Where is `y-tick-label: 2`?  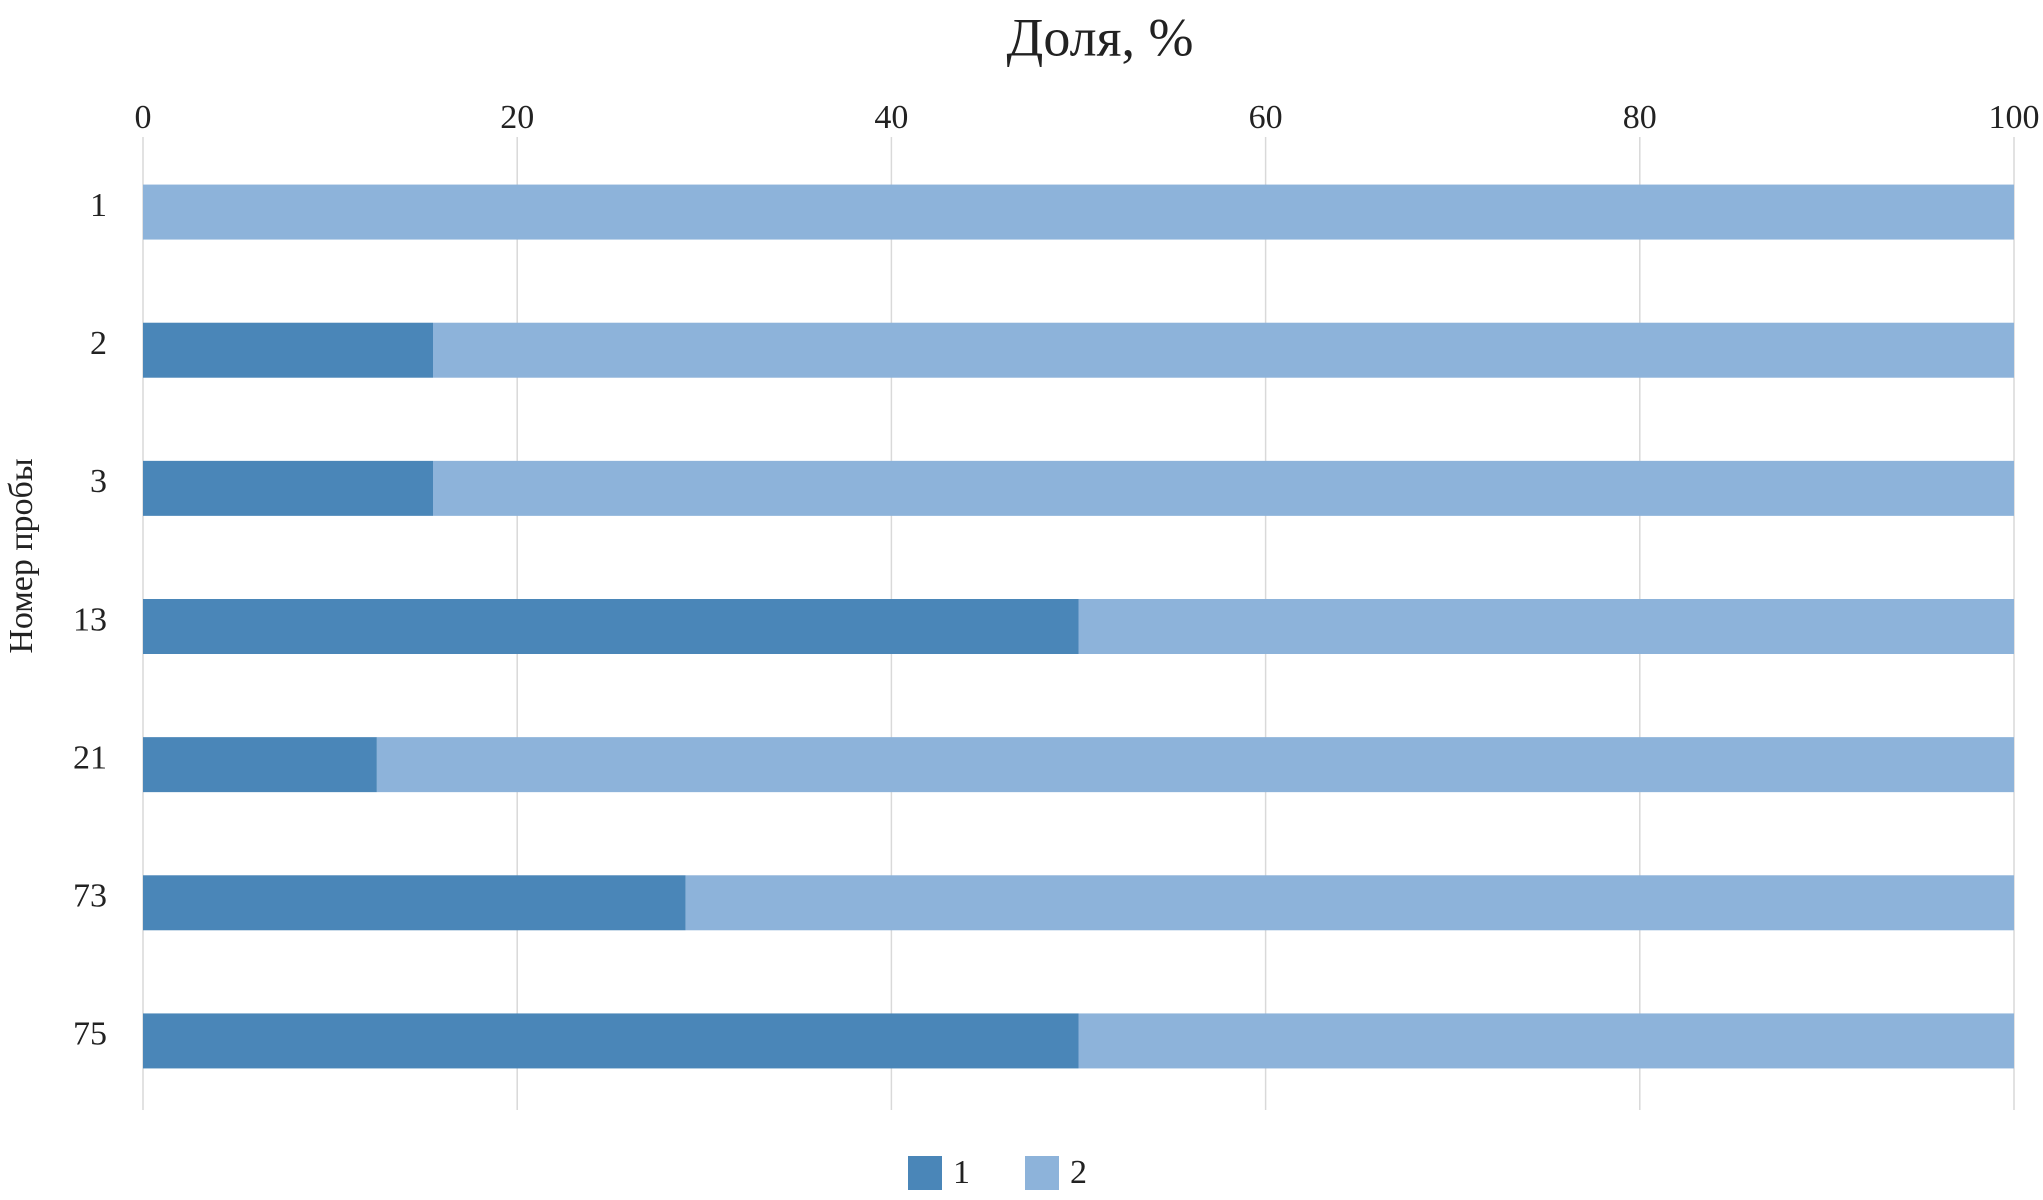
y-tick-label: 2 is located at coordinates (98, 343).